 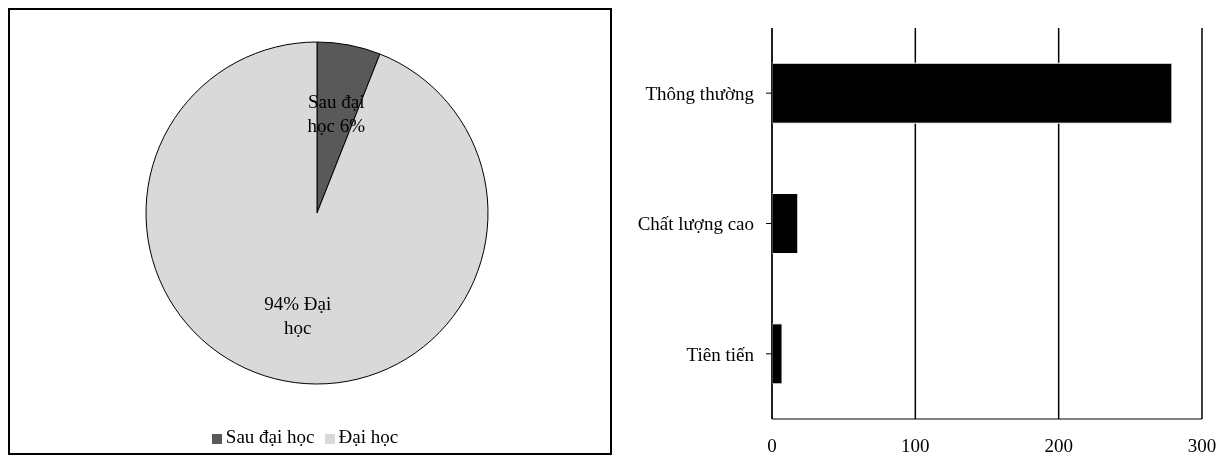 I want to click on legend-label: Đại học, so click(x=368, y=436).